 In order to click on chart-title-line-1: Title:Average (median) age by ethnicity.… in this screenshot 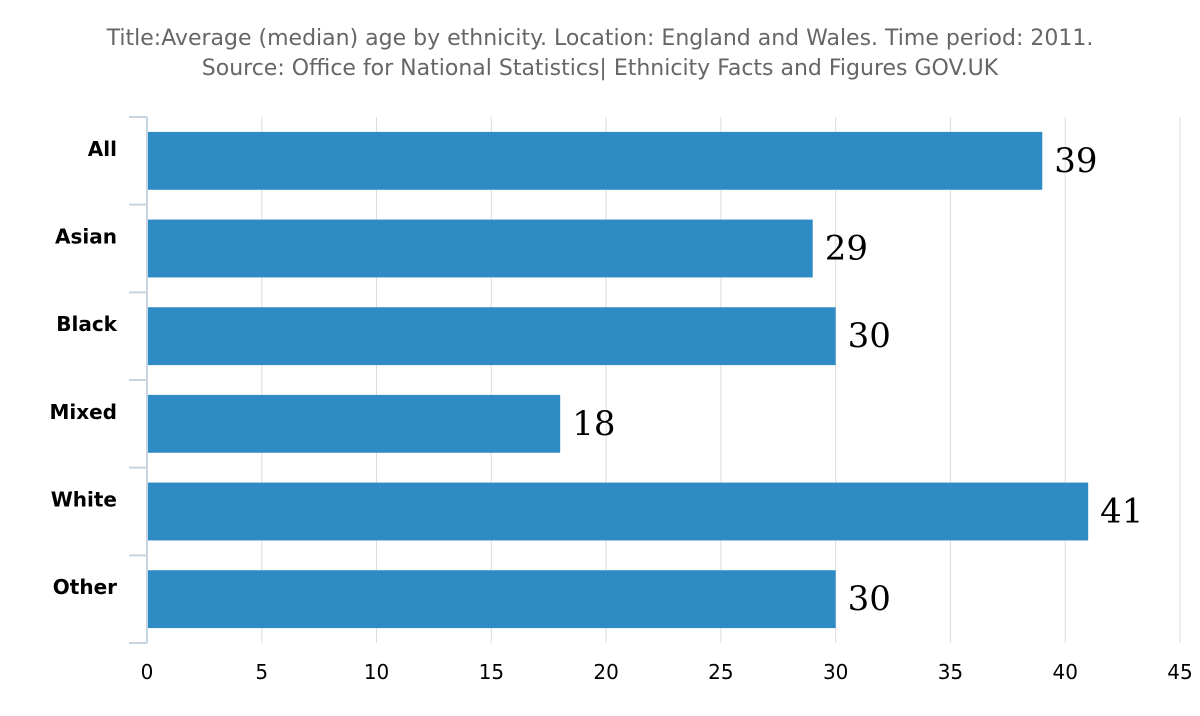, I will do `click(600, 38)`.